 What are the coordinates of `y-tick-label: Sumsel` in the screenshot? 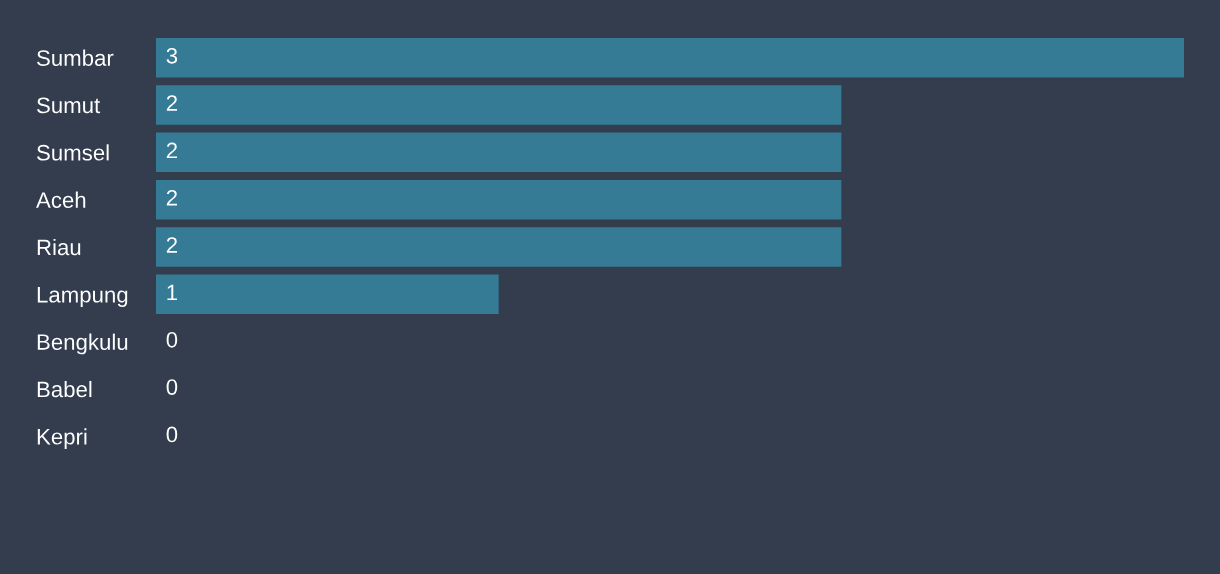 It's located at (73, 152).